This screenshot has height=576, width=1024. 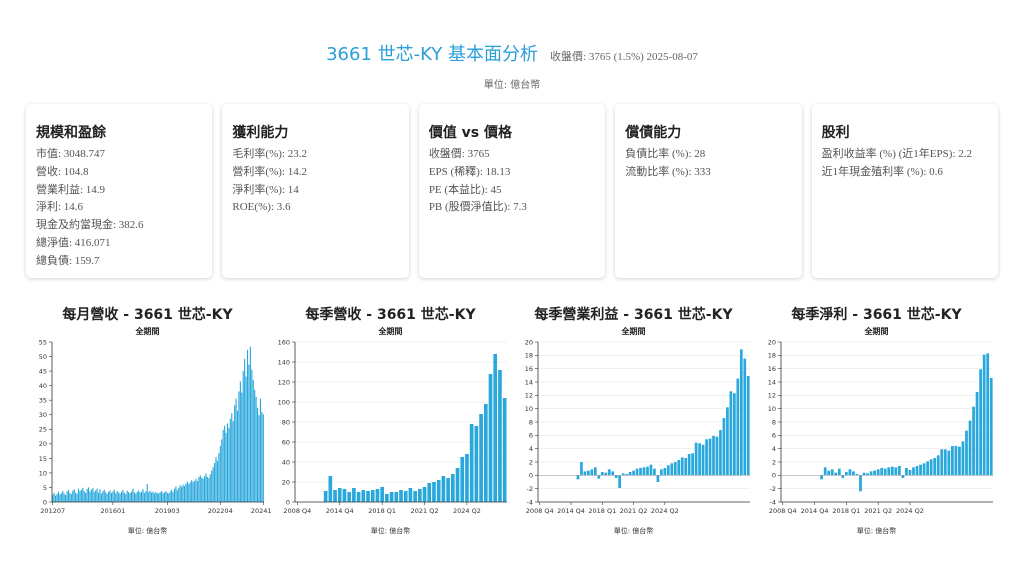 What do you see at coordinates (45, 488) in the screenshot?
I see `y-tick-label: 5` at bounding box center [45, 488].